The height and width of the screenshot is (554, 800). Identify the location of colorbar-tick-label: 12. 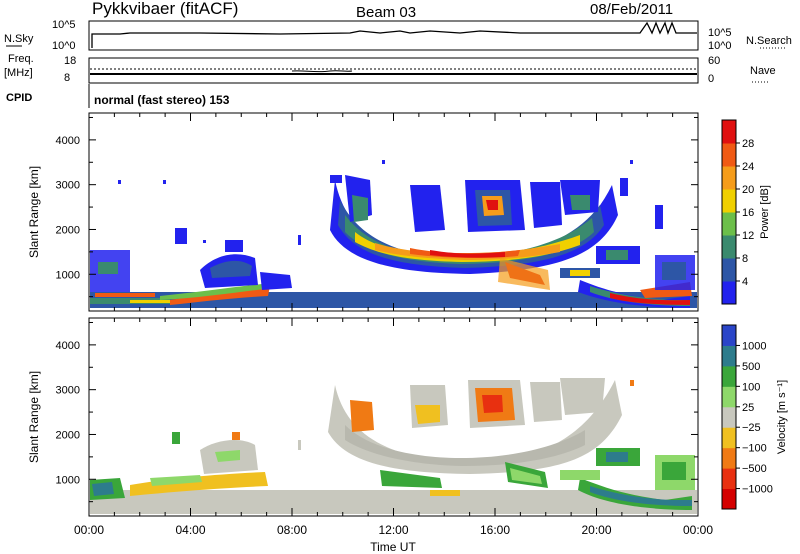
(748, 236).